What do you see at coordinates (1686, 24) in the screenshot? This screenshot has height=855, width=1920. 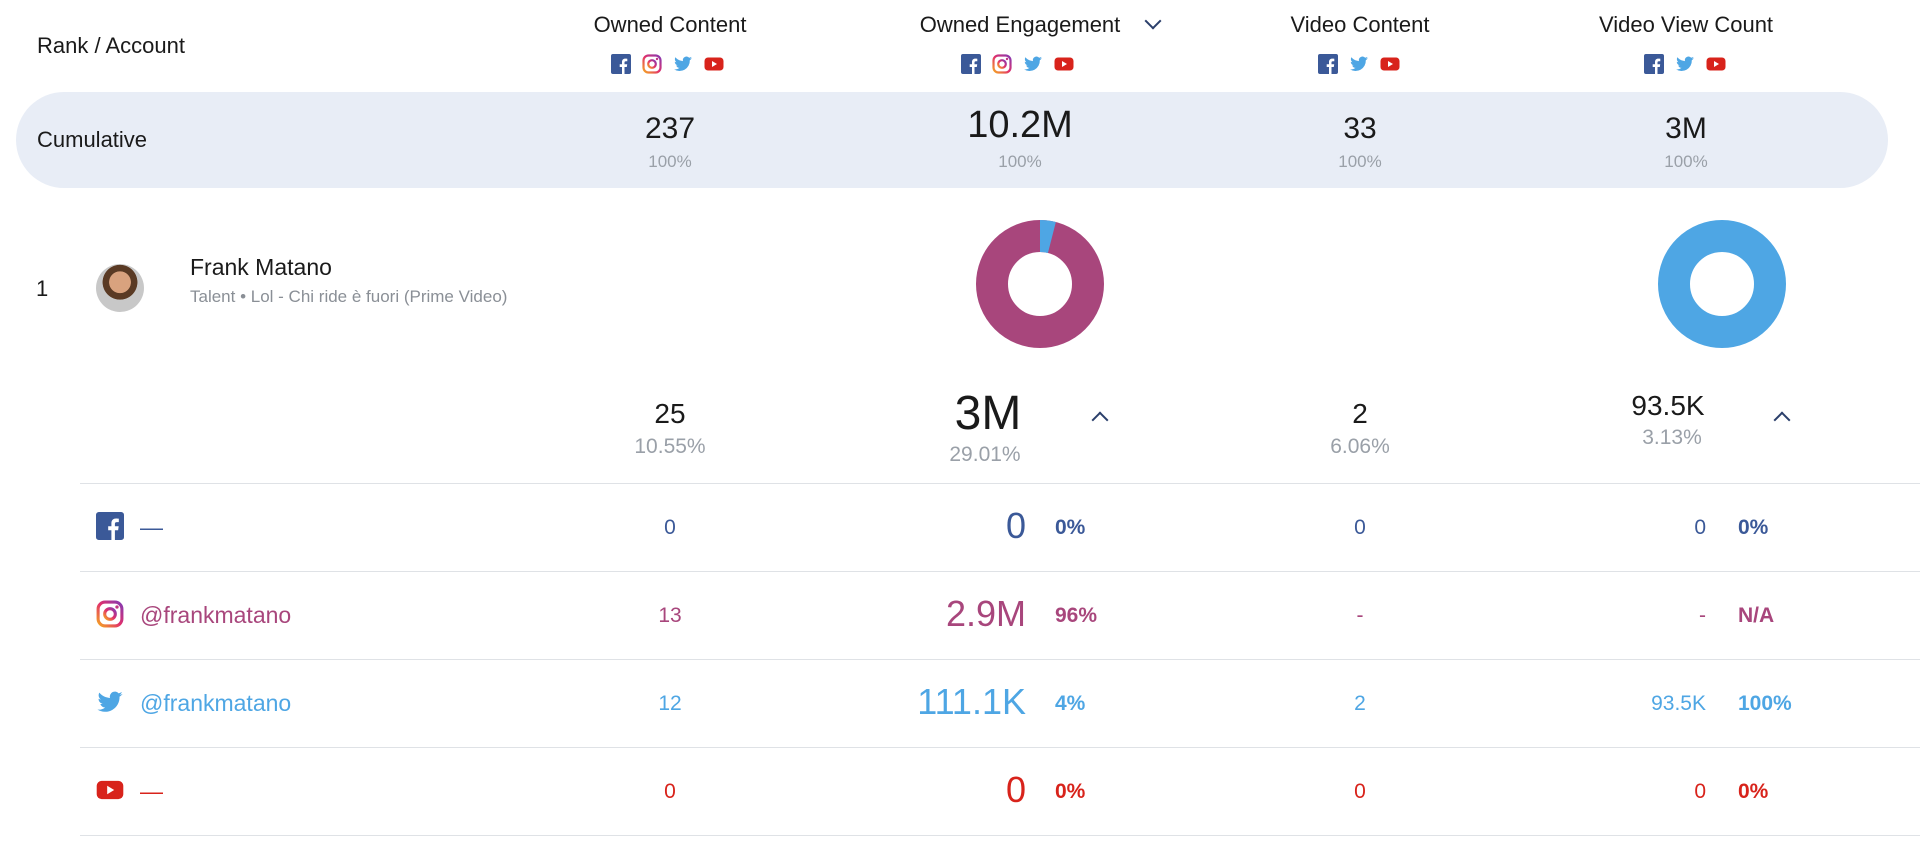 I see `video-view-count-header: Video View Count` at bounding box center [1686, 24].